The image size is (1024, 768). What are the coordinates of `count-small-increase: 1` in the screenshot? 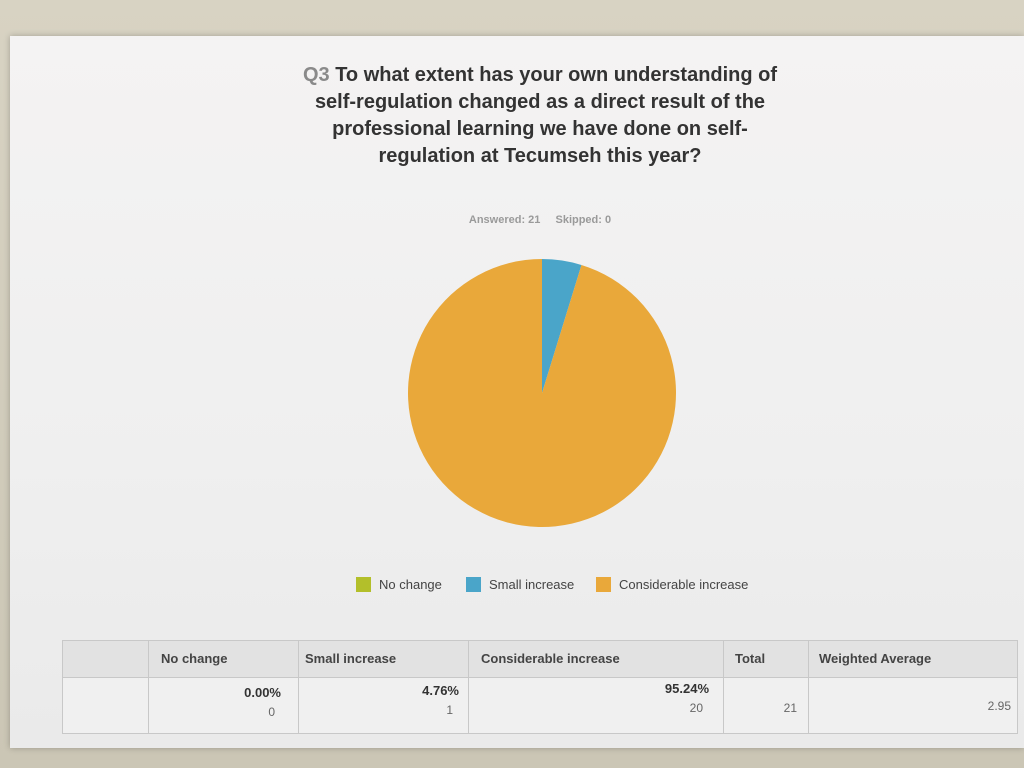 It's located at (449, 710).